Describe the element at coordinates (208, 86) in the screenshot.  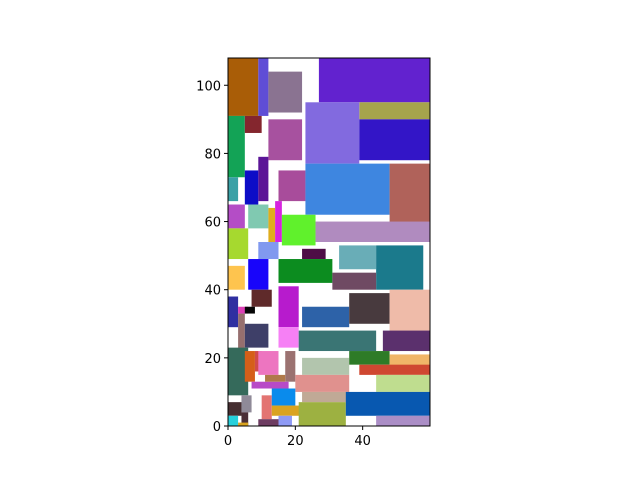
I see `y-tick-label-100: 100` at that location.